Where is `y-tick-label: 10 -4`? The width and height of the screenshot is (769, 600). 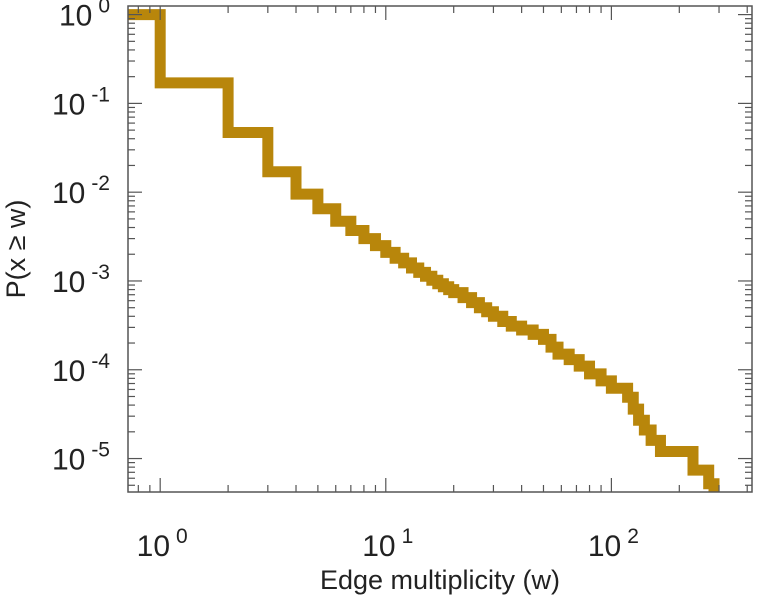 y-tick-label: 10 -4 is located at coordinates (81, 369).